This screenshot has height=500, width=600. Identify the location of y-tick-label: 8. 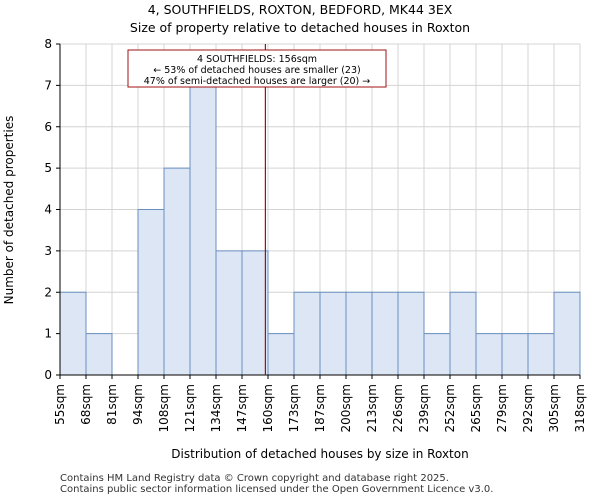
(48, 44).